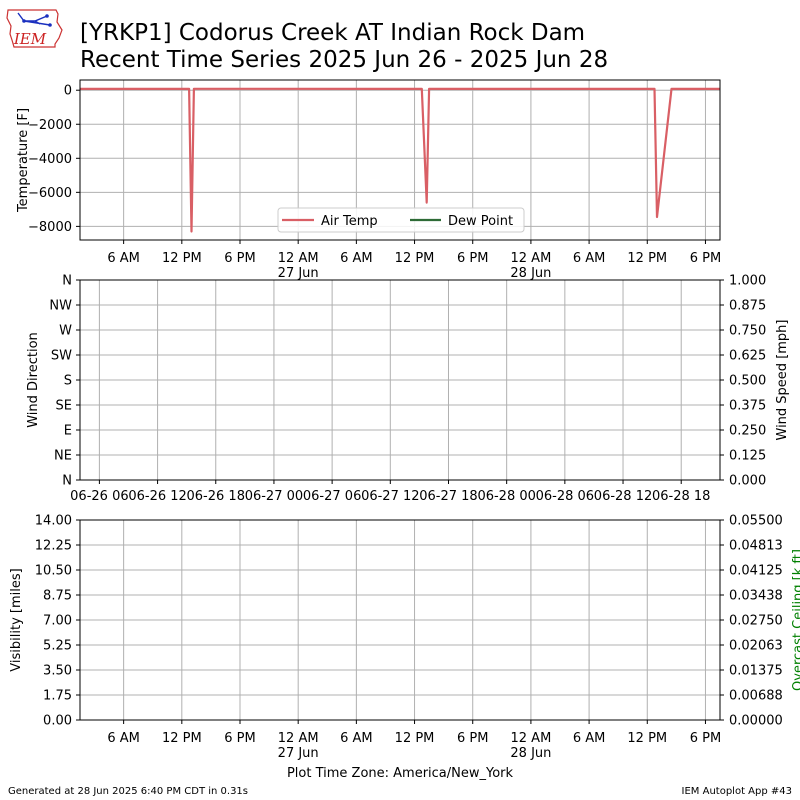 This screenshot has height=800, width=800. What do you see at coordinates (50, 227) in the screenshot?
I see `y-tick-label: −8000` at bounding box center [50, 227].